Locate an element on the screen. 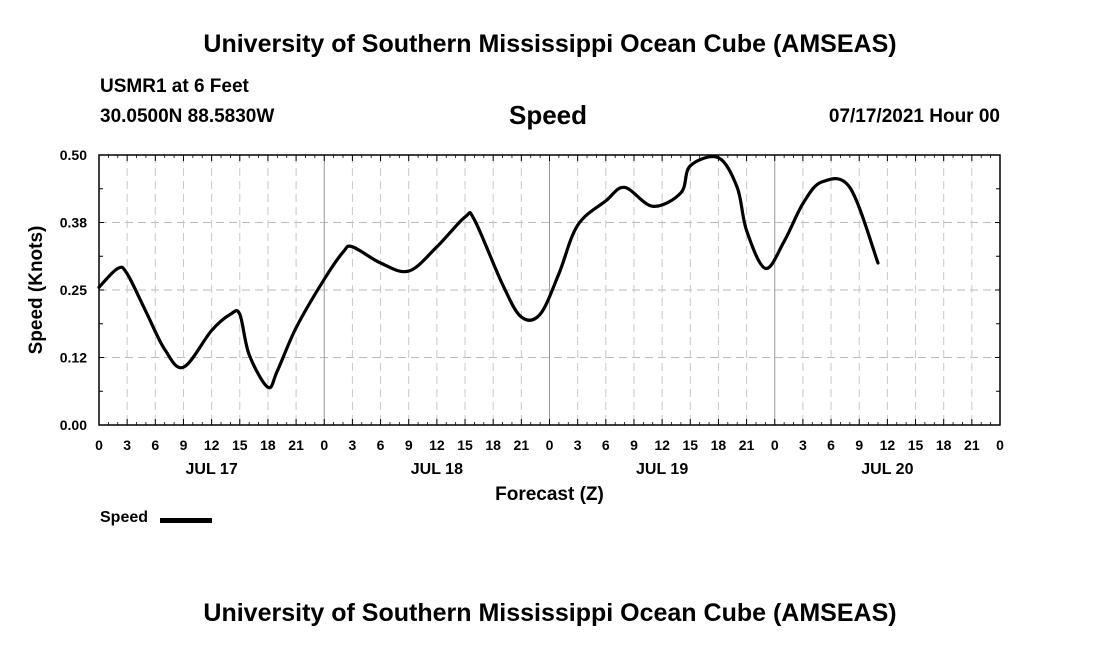  legend-label: Speed is located at coordinates (124, 517).